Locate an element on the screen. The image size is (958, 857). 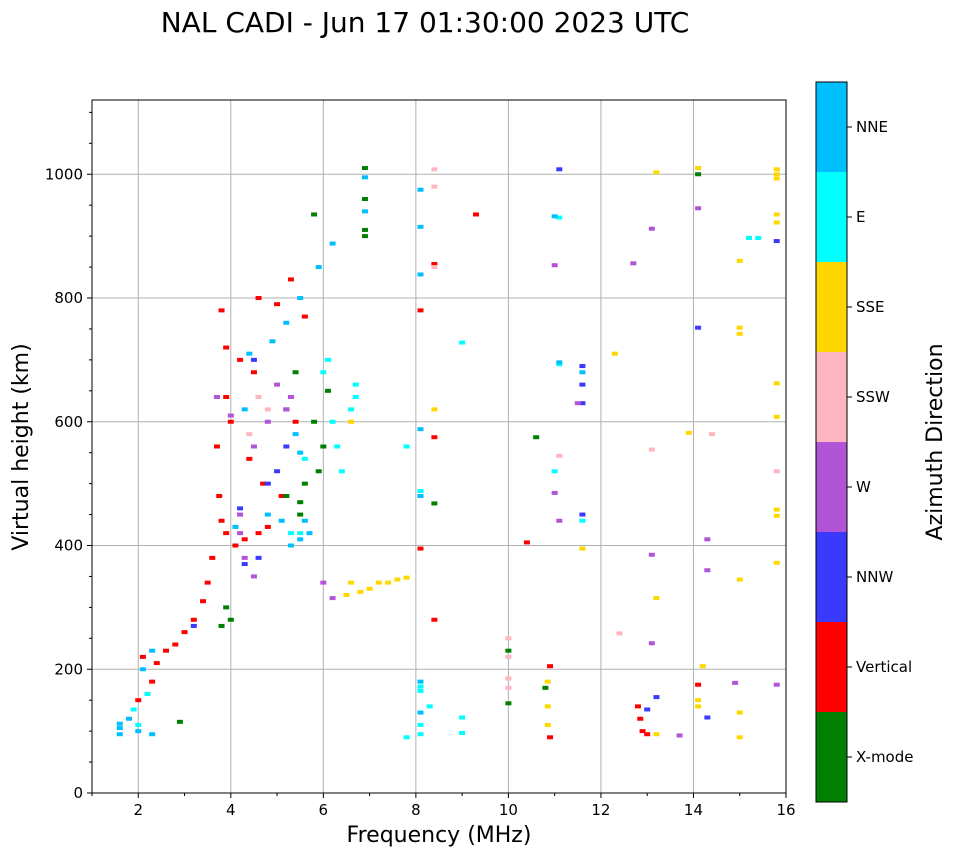
colorbar-segment-ssw is located at coordinates (831, 397).